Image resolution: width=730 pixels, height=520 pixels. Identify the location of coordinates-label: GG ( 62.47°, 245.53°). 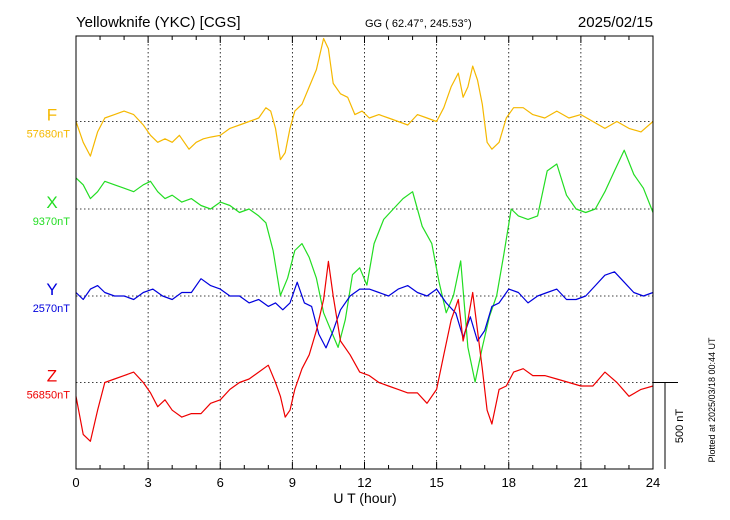
(418, 24).